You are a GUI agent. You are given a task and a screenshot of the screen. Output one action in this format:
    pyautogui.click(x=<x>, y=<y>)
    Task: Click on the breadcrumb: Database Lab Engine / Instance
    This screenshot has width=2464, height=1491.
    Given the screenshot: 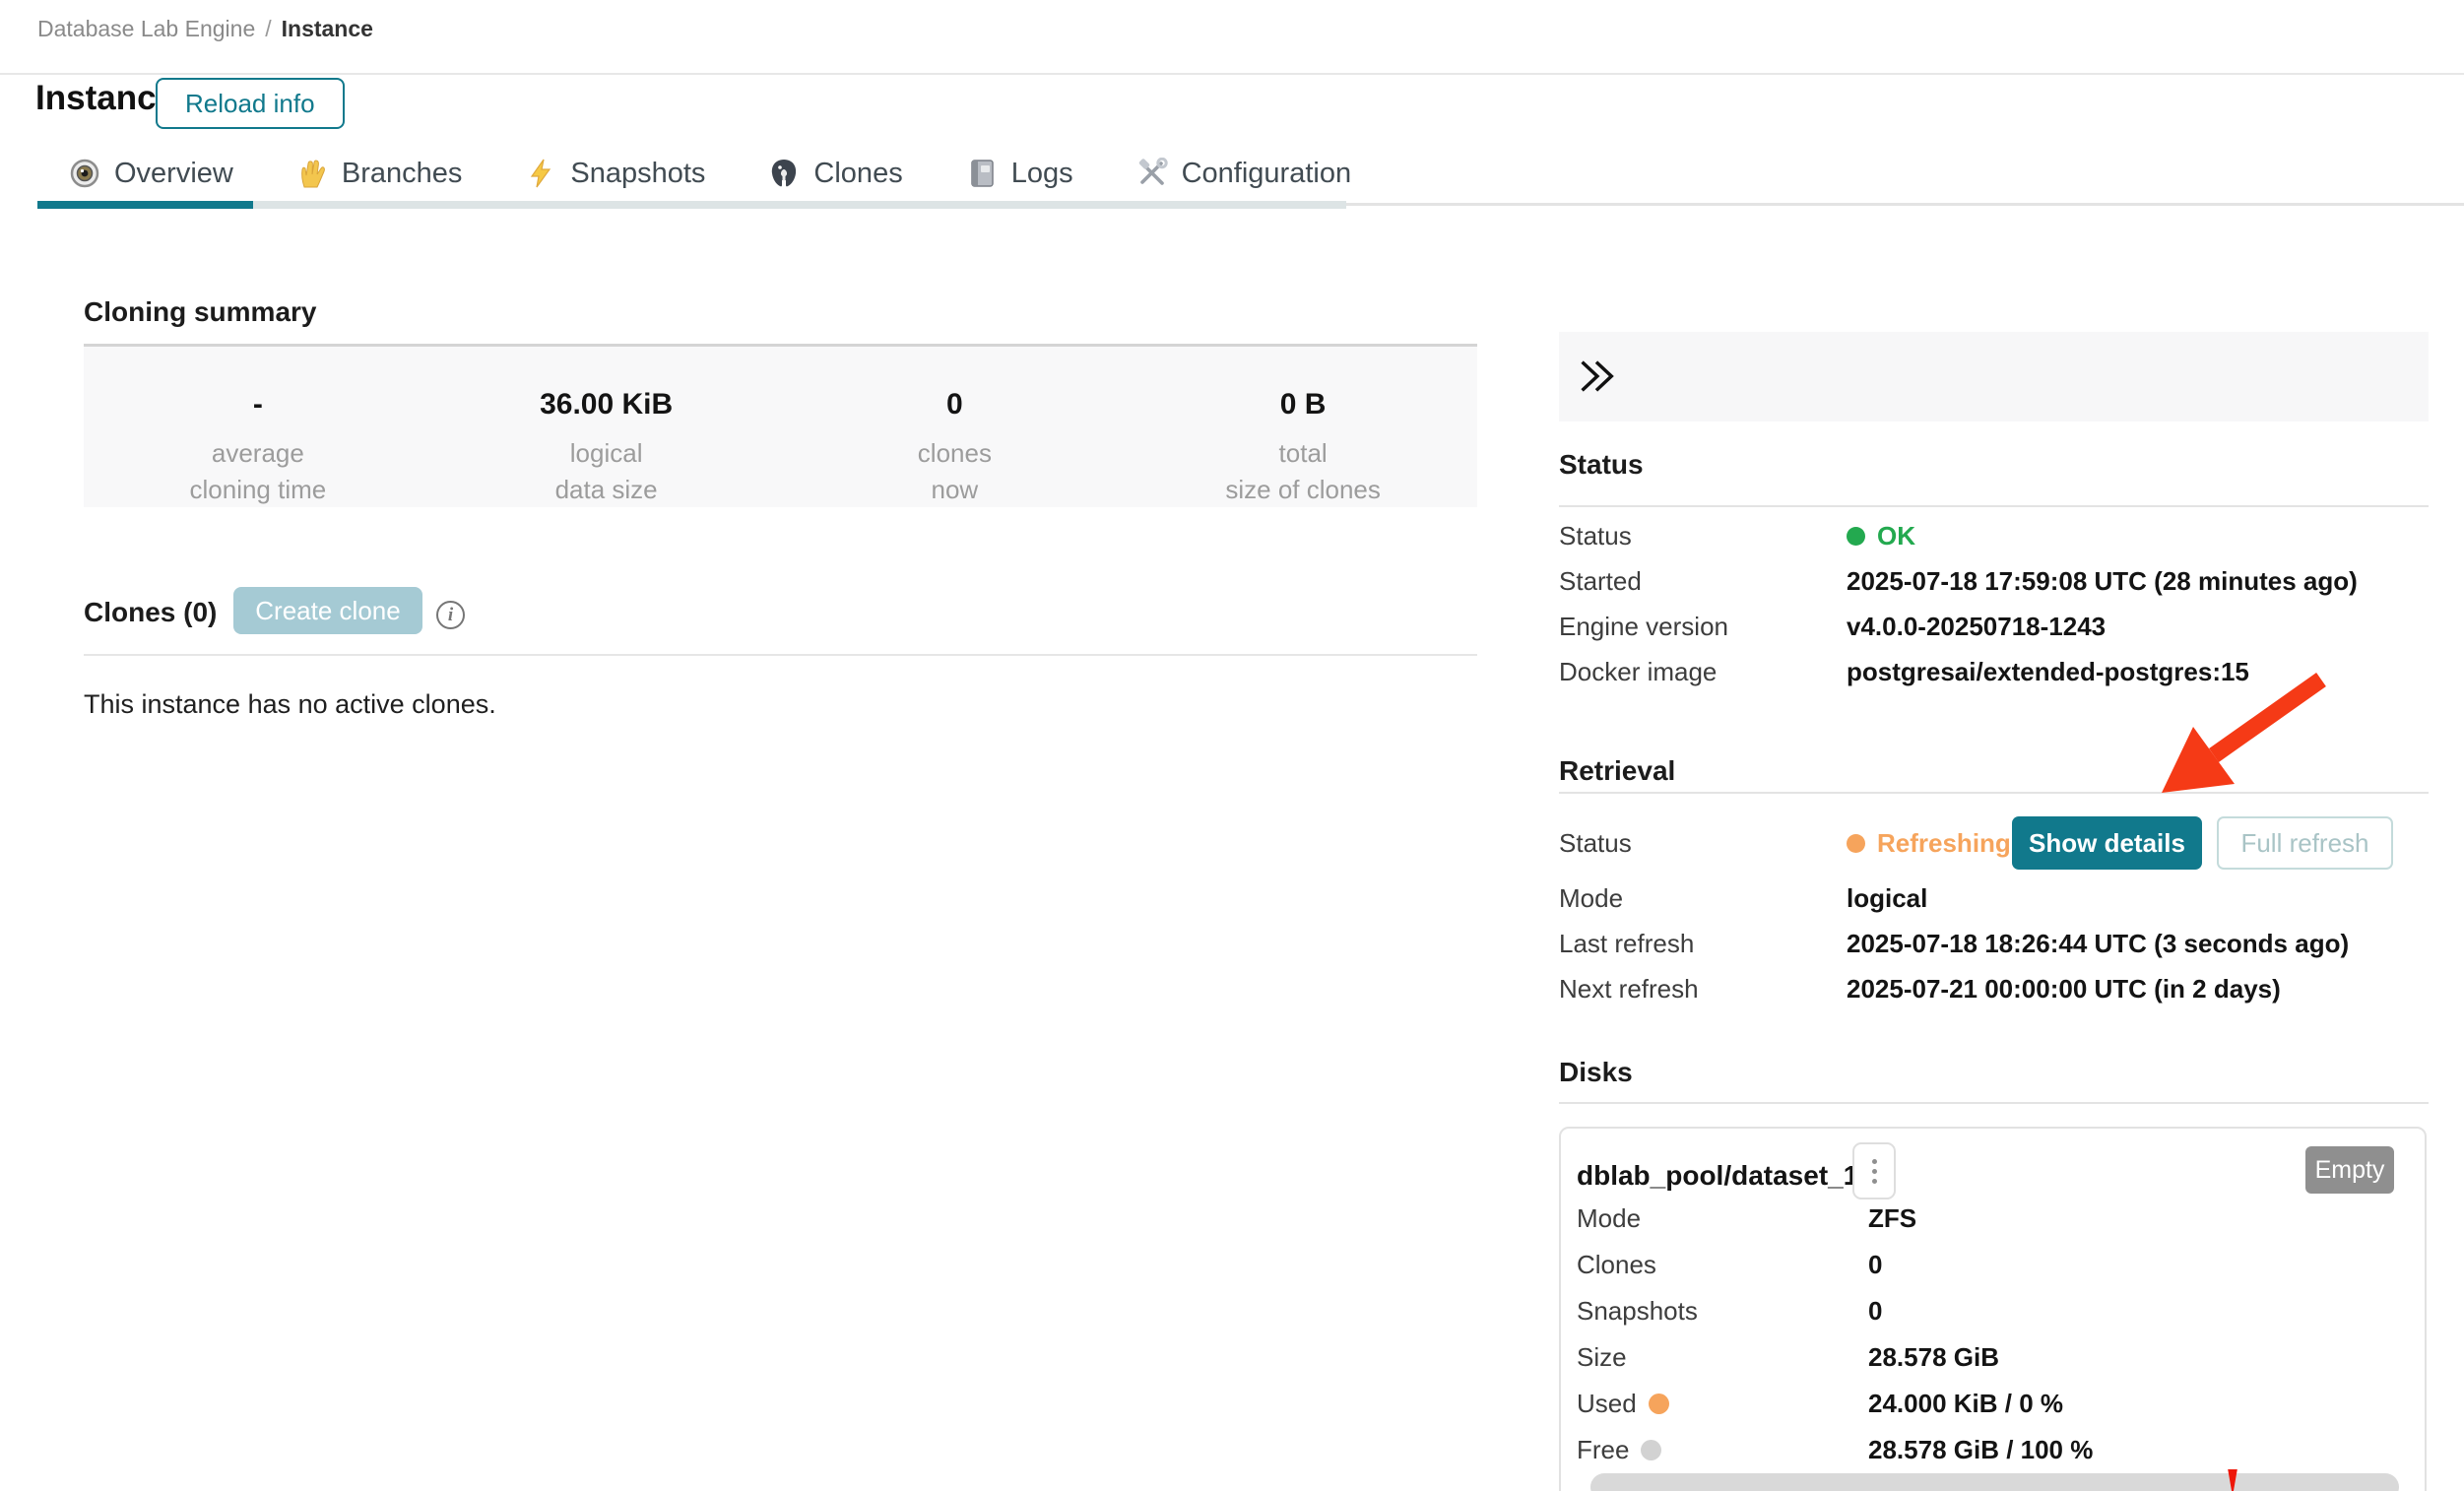 What is the action you would take?
    pyautogui.click(x=205, y=29)
    